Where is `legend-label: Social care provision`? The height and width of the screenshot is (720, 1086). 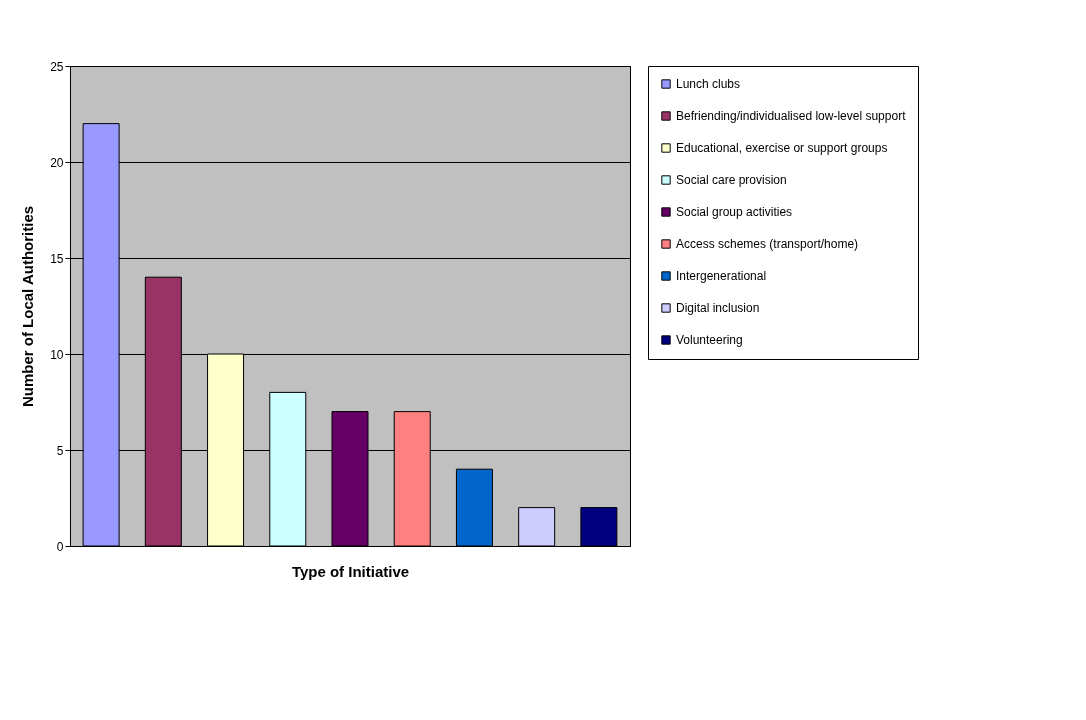
legend-label: Social care provision is located at coordinates (731, 180).